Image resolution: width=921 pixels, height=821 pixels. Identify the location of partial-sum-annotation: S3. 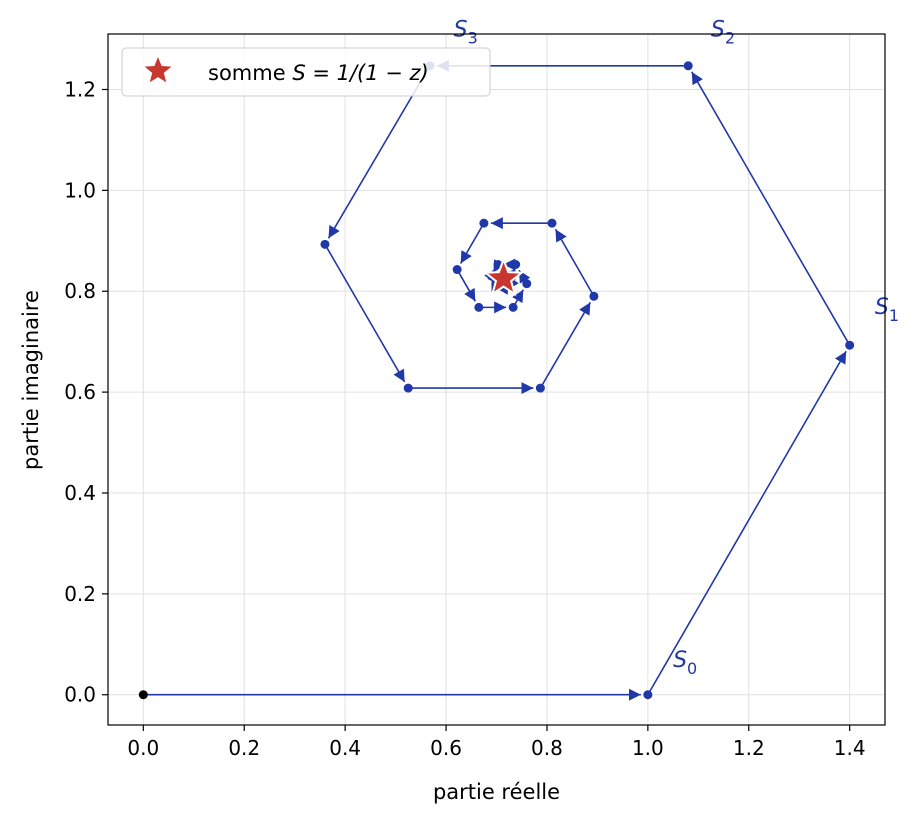
(466, 33).